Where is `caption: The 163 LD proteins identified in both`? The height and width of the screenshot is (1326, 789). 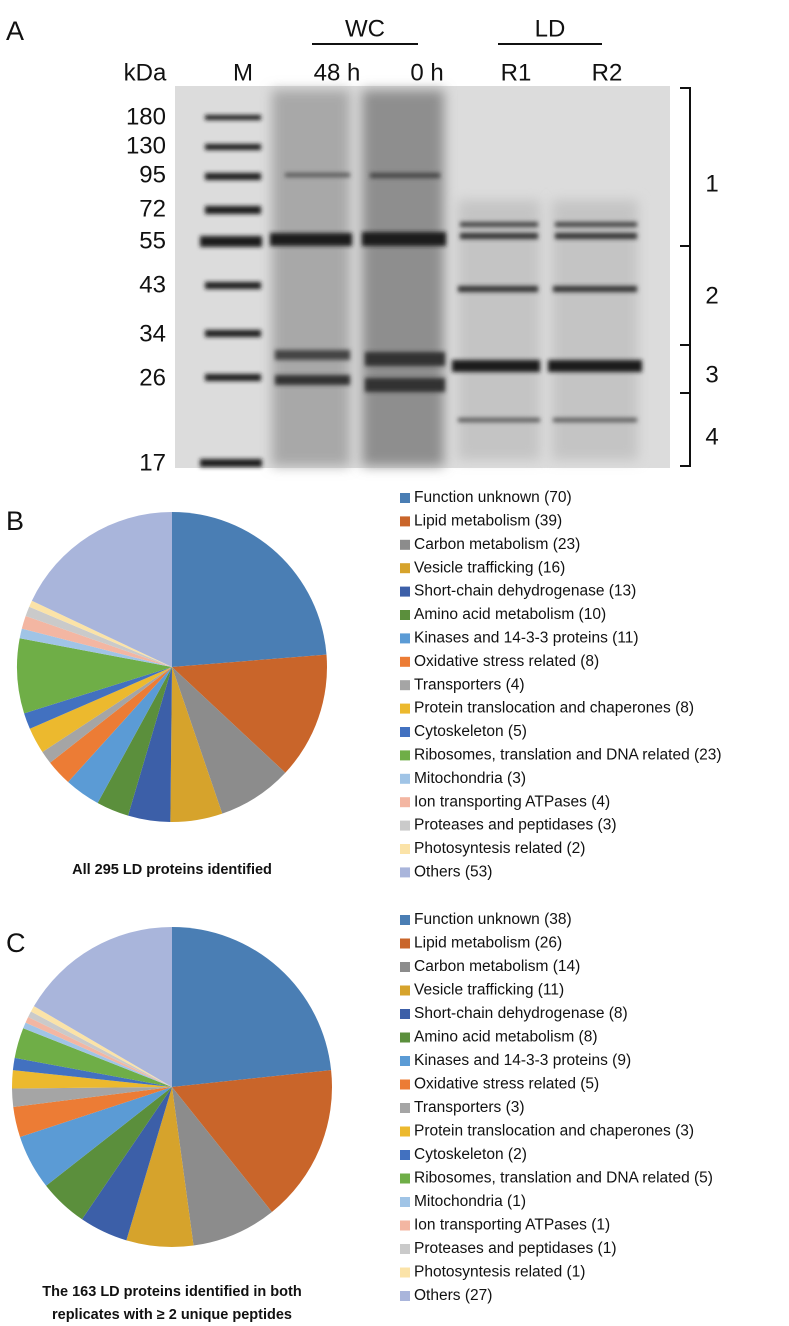 caption: The 163 LD proteins identified in both is located at coordinates (171, 1292).